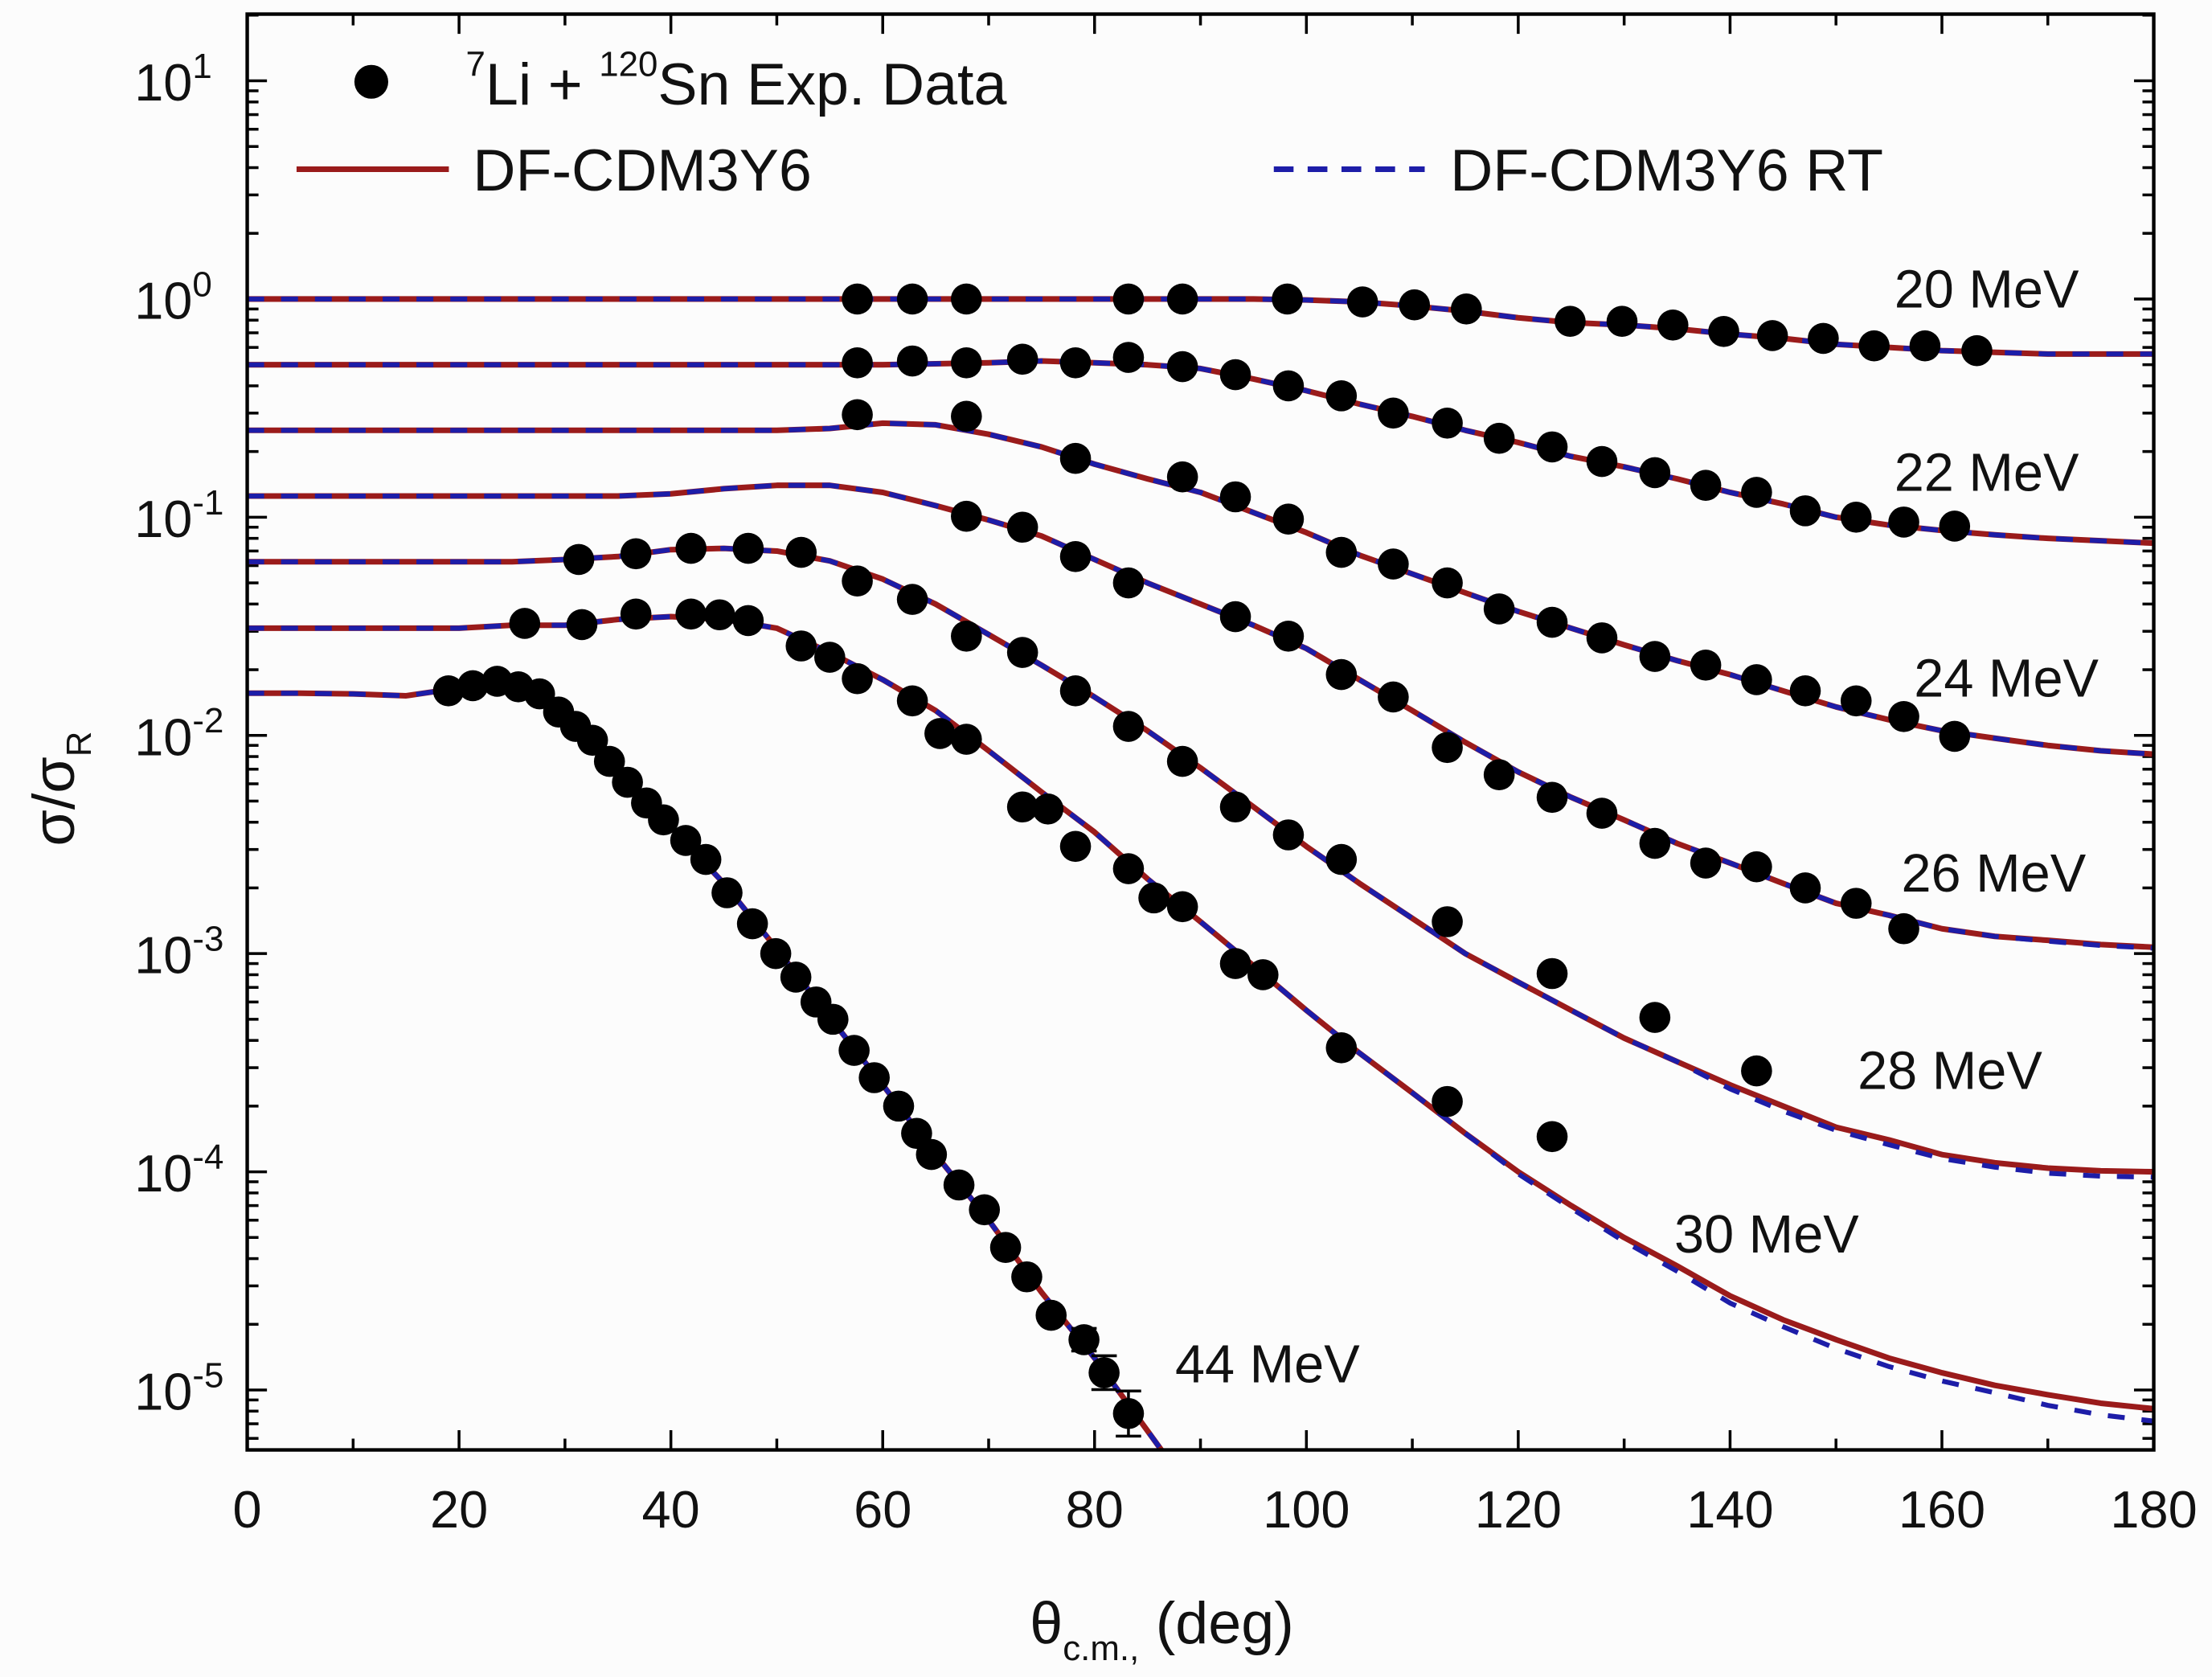 The height and width of the screenshot is (1677, 2212). What do you see at coordinates (1987, 289) in the screenshot?
I see `energy-label-20: 20 MeV` at bounding box center [1987, 289].